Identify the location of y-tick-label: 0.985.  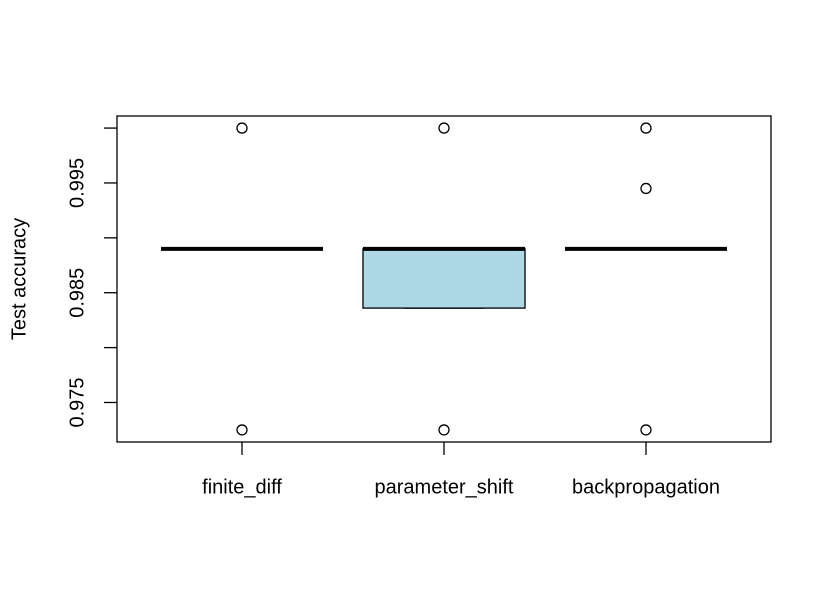
(77, 293).